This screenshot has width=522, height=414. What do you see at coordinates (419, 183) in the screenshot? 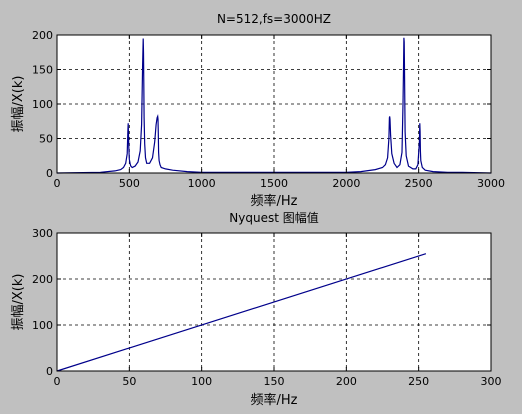
I see `x-tick-label: 2500` at bounding box center [419, 183].